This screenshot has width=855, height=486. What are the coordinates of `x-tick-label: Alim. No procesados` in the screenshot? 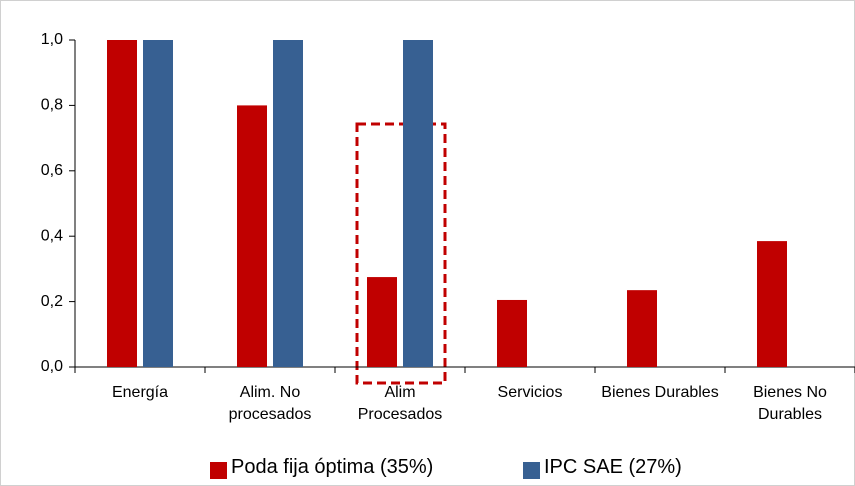 It's located at (270, 403).